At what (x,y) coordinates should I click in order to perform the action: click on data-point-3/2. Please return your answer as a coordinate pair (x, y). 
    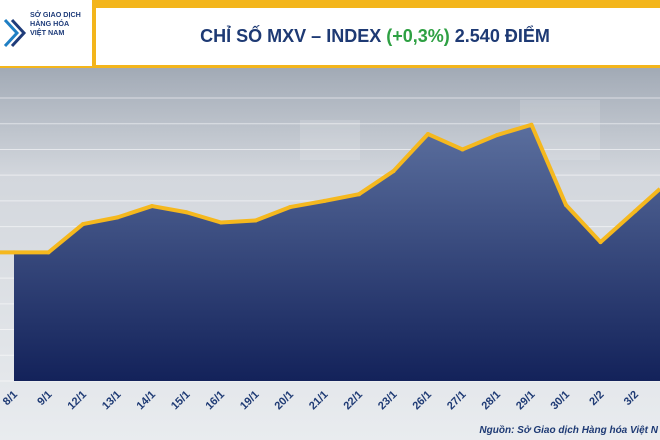
    Looking at the image, I should click on (635, 211).